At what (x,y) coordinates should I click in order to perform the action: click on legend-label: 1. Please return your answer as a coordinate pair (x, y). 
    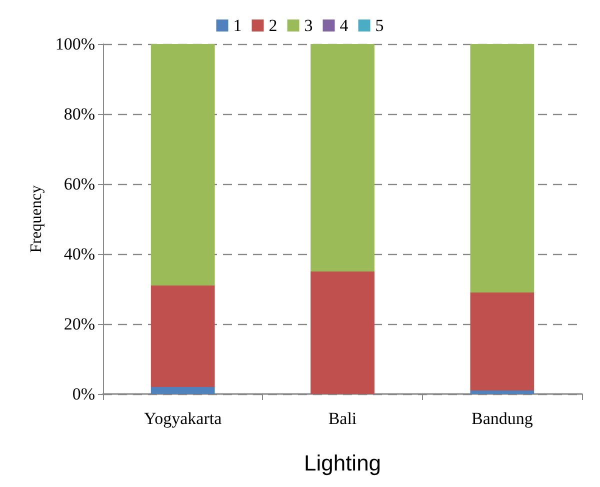
    Looking at the image, I should click on (237, 25).